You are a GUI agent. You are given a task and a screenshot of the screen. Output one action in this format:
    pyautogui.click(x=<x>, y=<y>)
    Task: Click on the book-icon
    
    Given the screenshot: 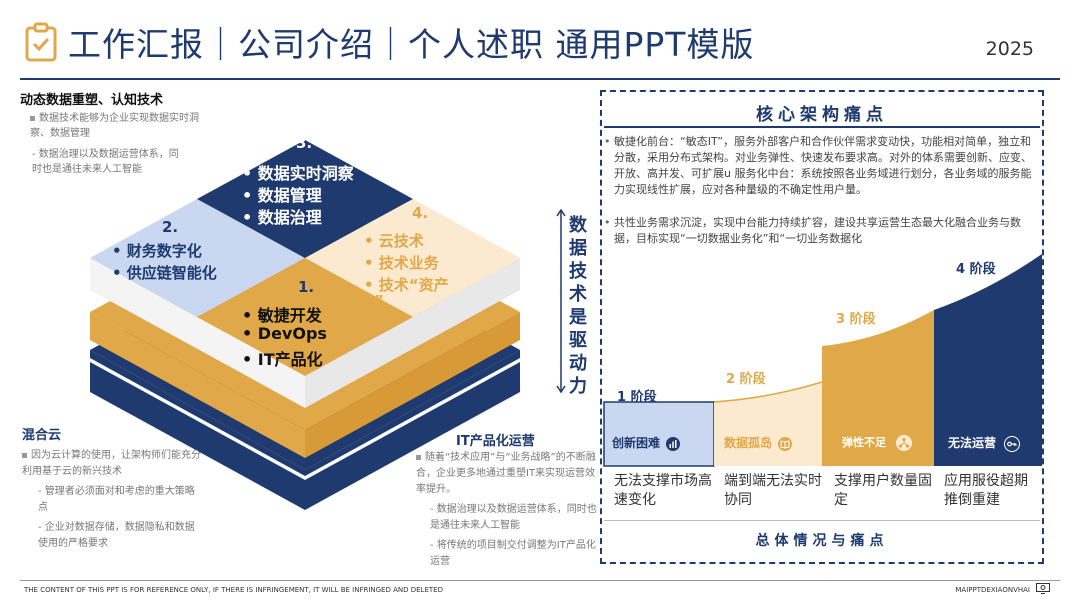 What is the action you would take?
    pyautogui.click(x=785, y=443)
    